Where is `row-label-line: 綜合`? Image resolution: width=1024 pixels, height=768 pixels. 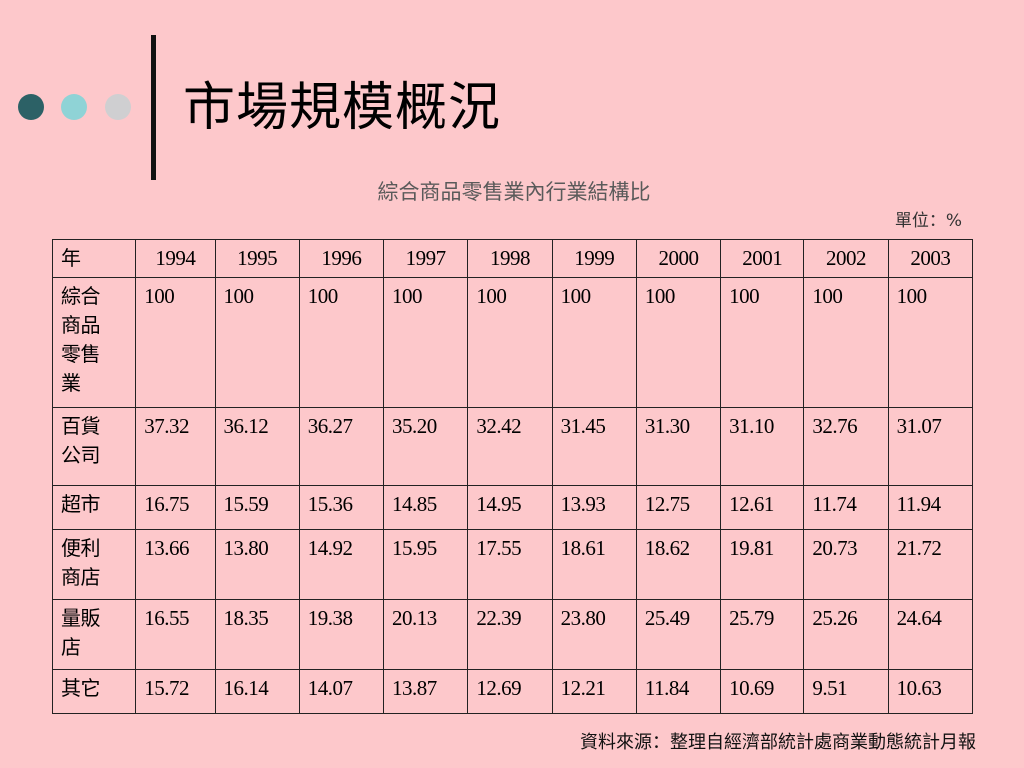
row-label-line: 綜合 is located at coordinates (81, 296).